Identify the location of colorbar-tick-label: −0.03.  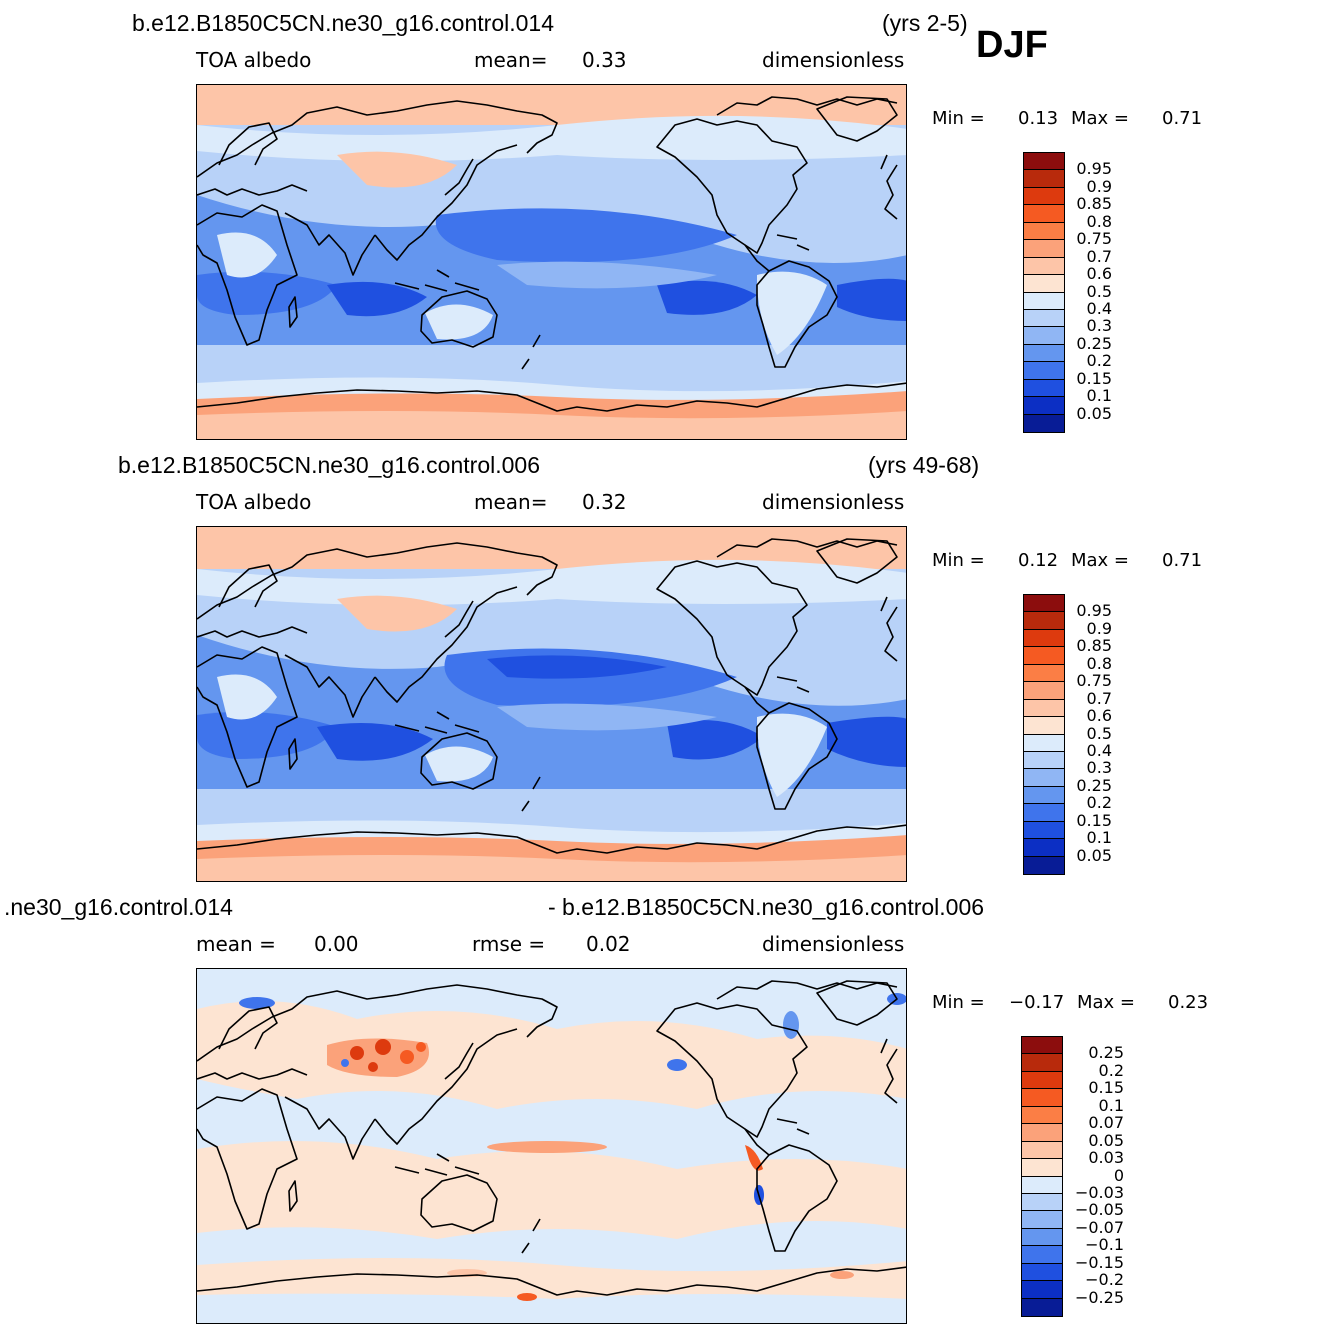
(1099, 1192).